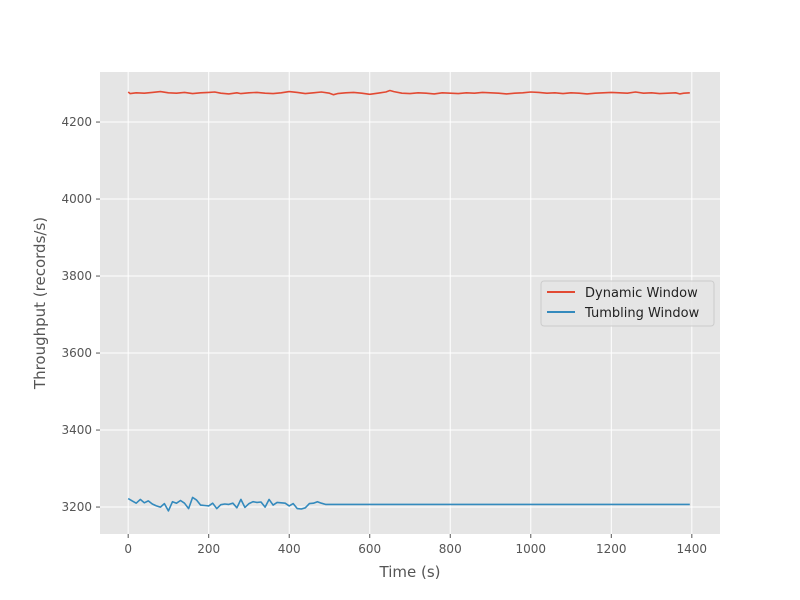 This screenshot has height=600, width=800. Describe the element at coordinates (531, 549) in the screenshot. I see `x-tick-label: 1000` at that location.